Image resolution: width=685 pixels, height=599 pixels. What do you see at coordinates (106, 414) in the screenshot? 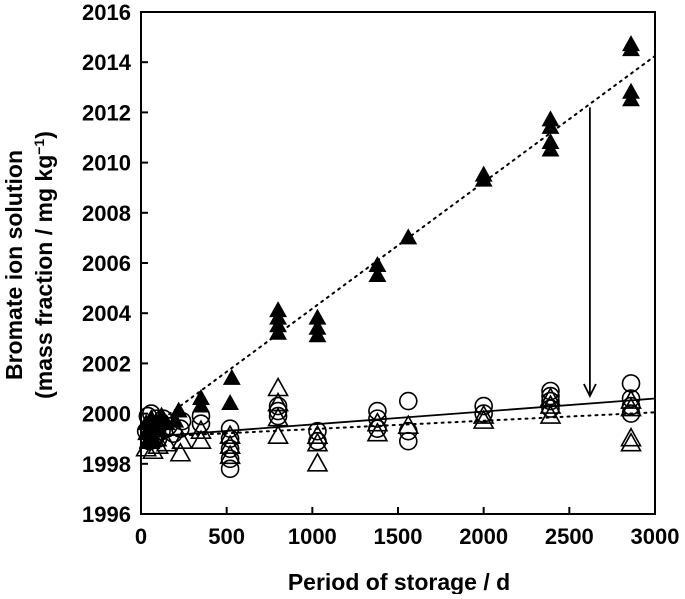
I see `y-tick-label: 2000` at bounding box center [106, 414].